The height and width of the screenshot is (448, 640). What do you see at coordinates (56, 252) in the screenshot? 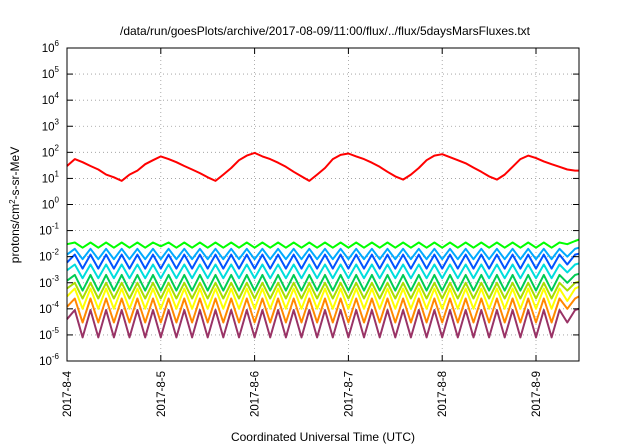
I see `y-tick-exponent: -2` at bounding box center [56, 252].